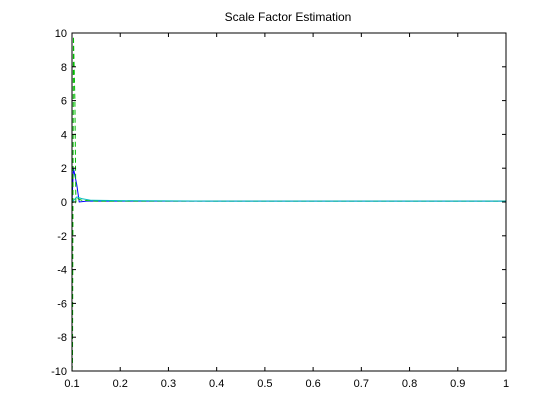 The image size is (560, 420). Describe the element at coordinates (64, 135) in the screenshot. I see `y-tick-label: 4` at that location.